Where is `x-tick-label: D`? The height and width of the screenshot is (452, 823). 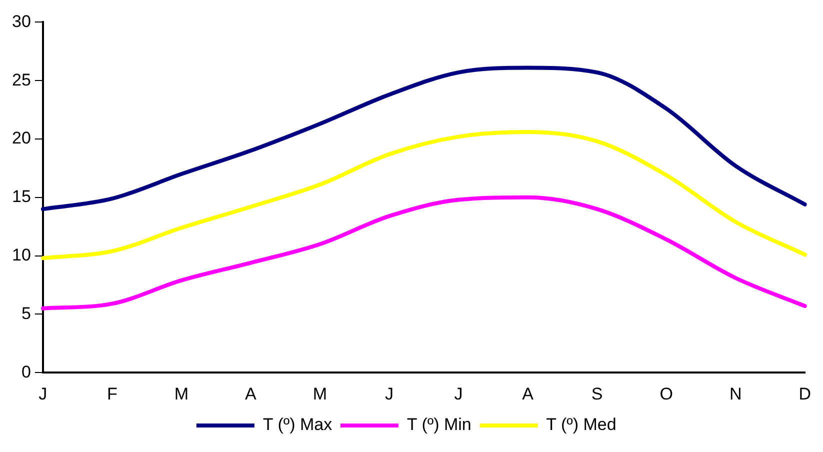 x-tick-label: D is located at coordinates (804, 394).